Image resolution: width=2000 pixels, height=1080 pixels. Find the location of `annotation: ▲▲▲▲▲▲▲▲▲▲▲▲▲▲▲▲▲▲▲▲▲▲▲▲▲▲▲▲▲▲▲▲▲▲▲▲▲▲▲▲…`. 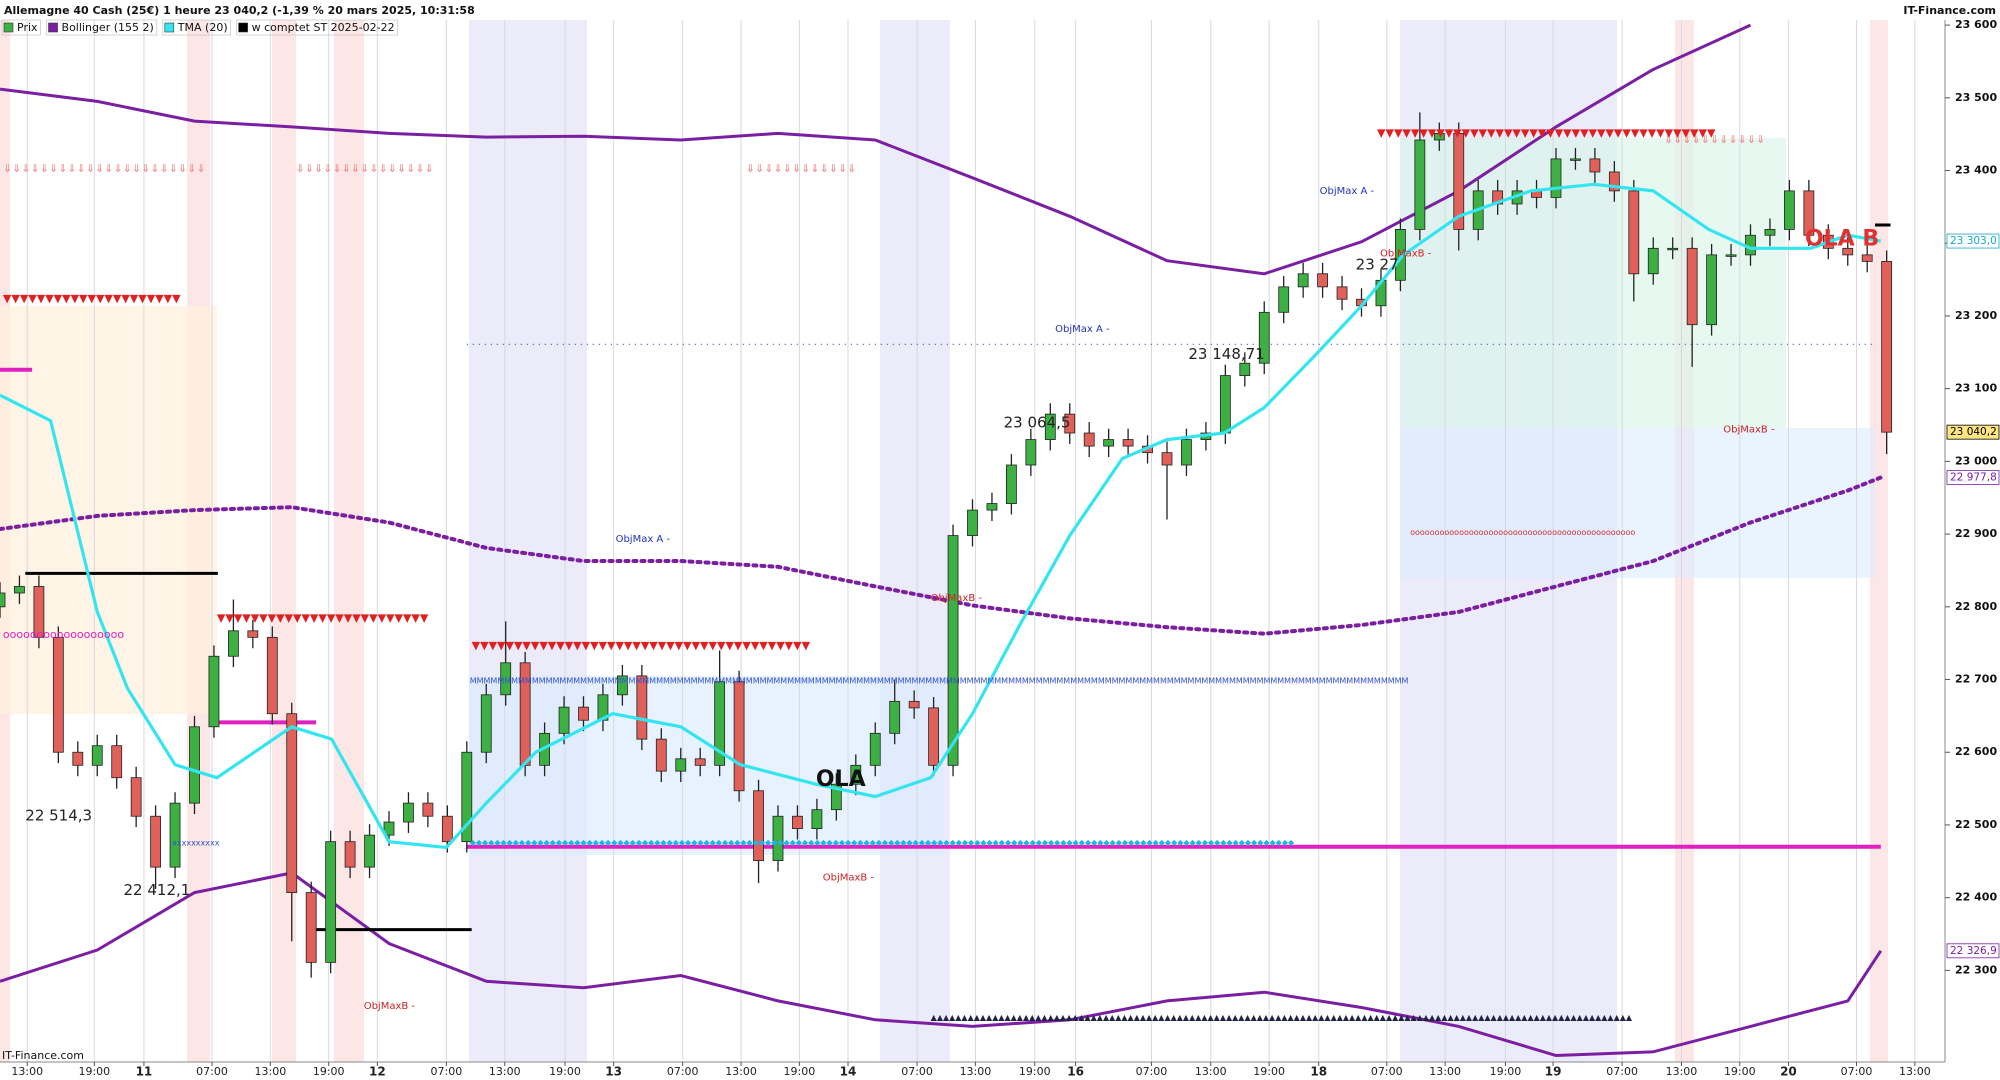

annotation: ▲▲▲▲▲▲▲▲▲▲▲▲▲▲▲▲▲▲▲▲▲▲▲▲▲▲▲▲▲▲▲▲▲▲▲▲▲▲▲▲… is located at coordinates (1282, 1017).